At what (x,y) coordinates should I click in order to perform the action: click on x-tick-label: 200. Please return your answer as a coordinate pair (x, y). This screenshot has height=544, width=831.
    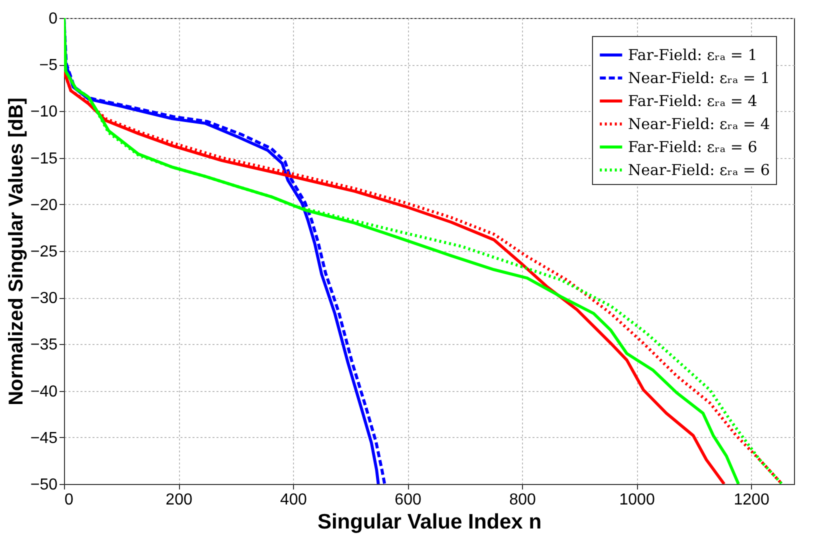
    Looking at the image, I should click on (179, 500).